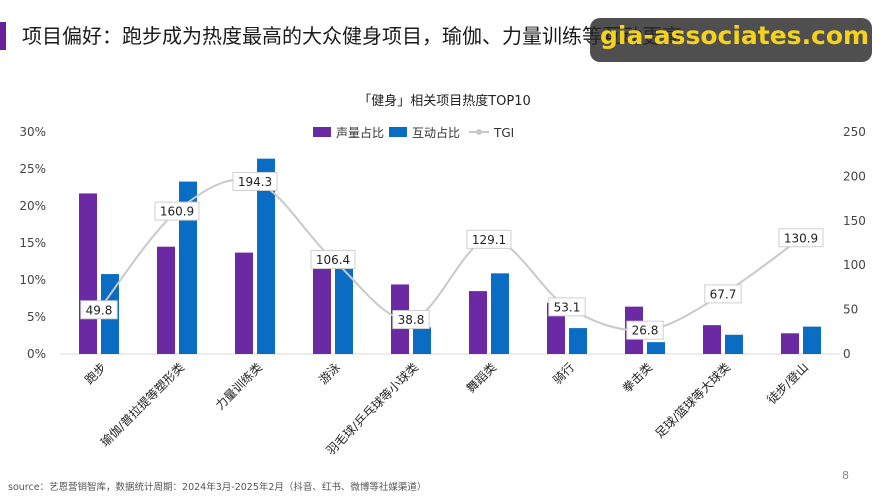 The height and width of the screenshot is (500, 889). What do you see at coordinates (854, 176) in the screenshot?
I see `y-right-tick-label: 200` at bounding box center [854, 176].